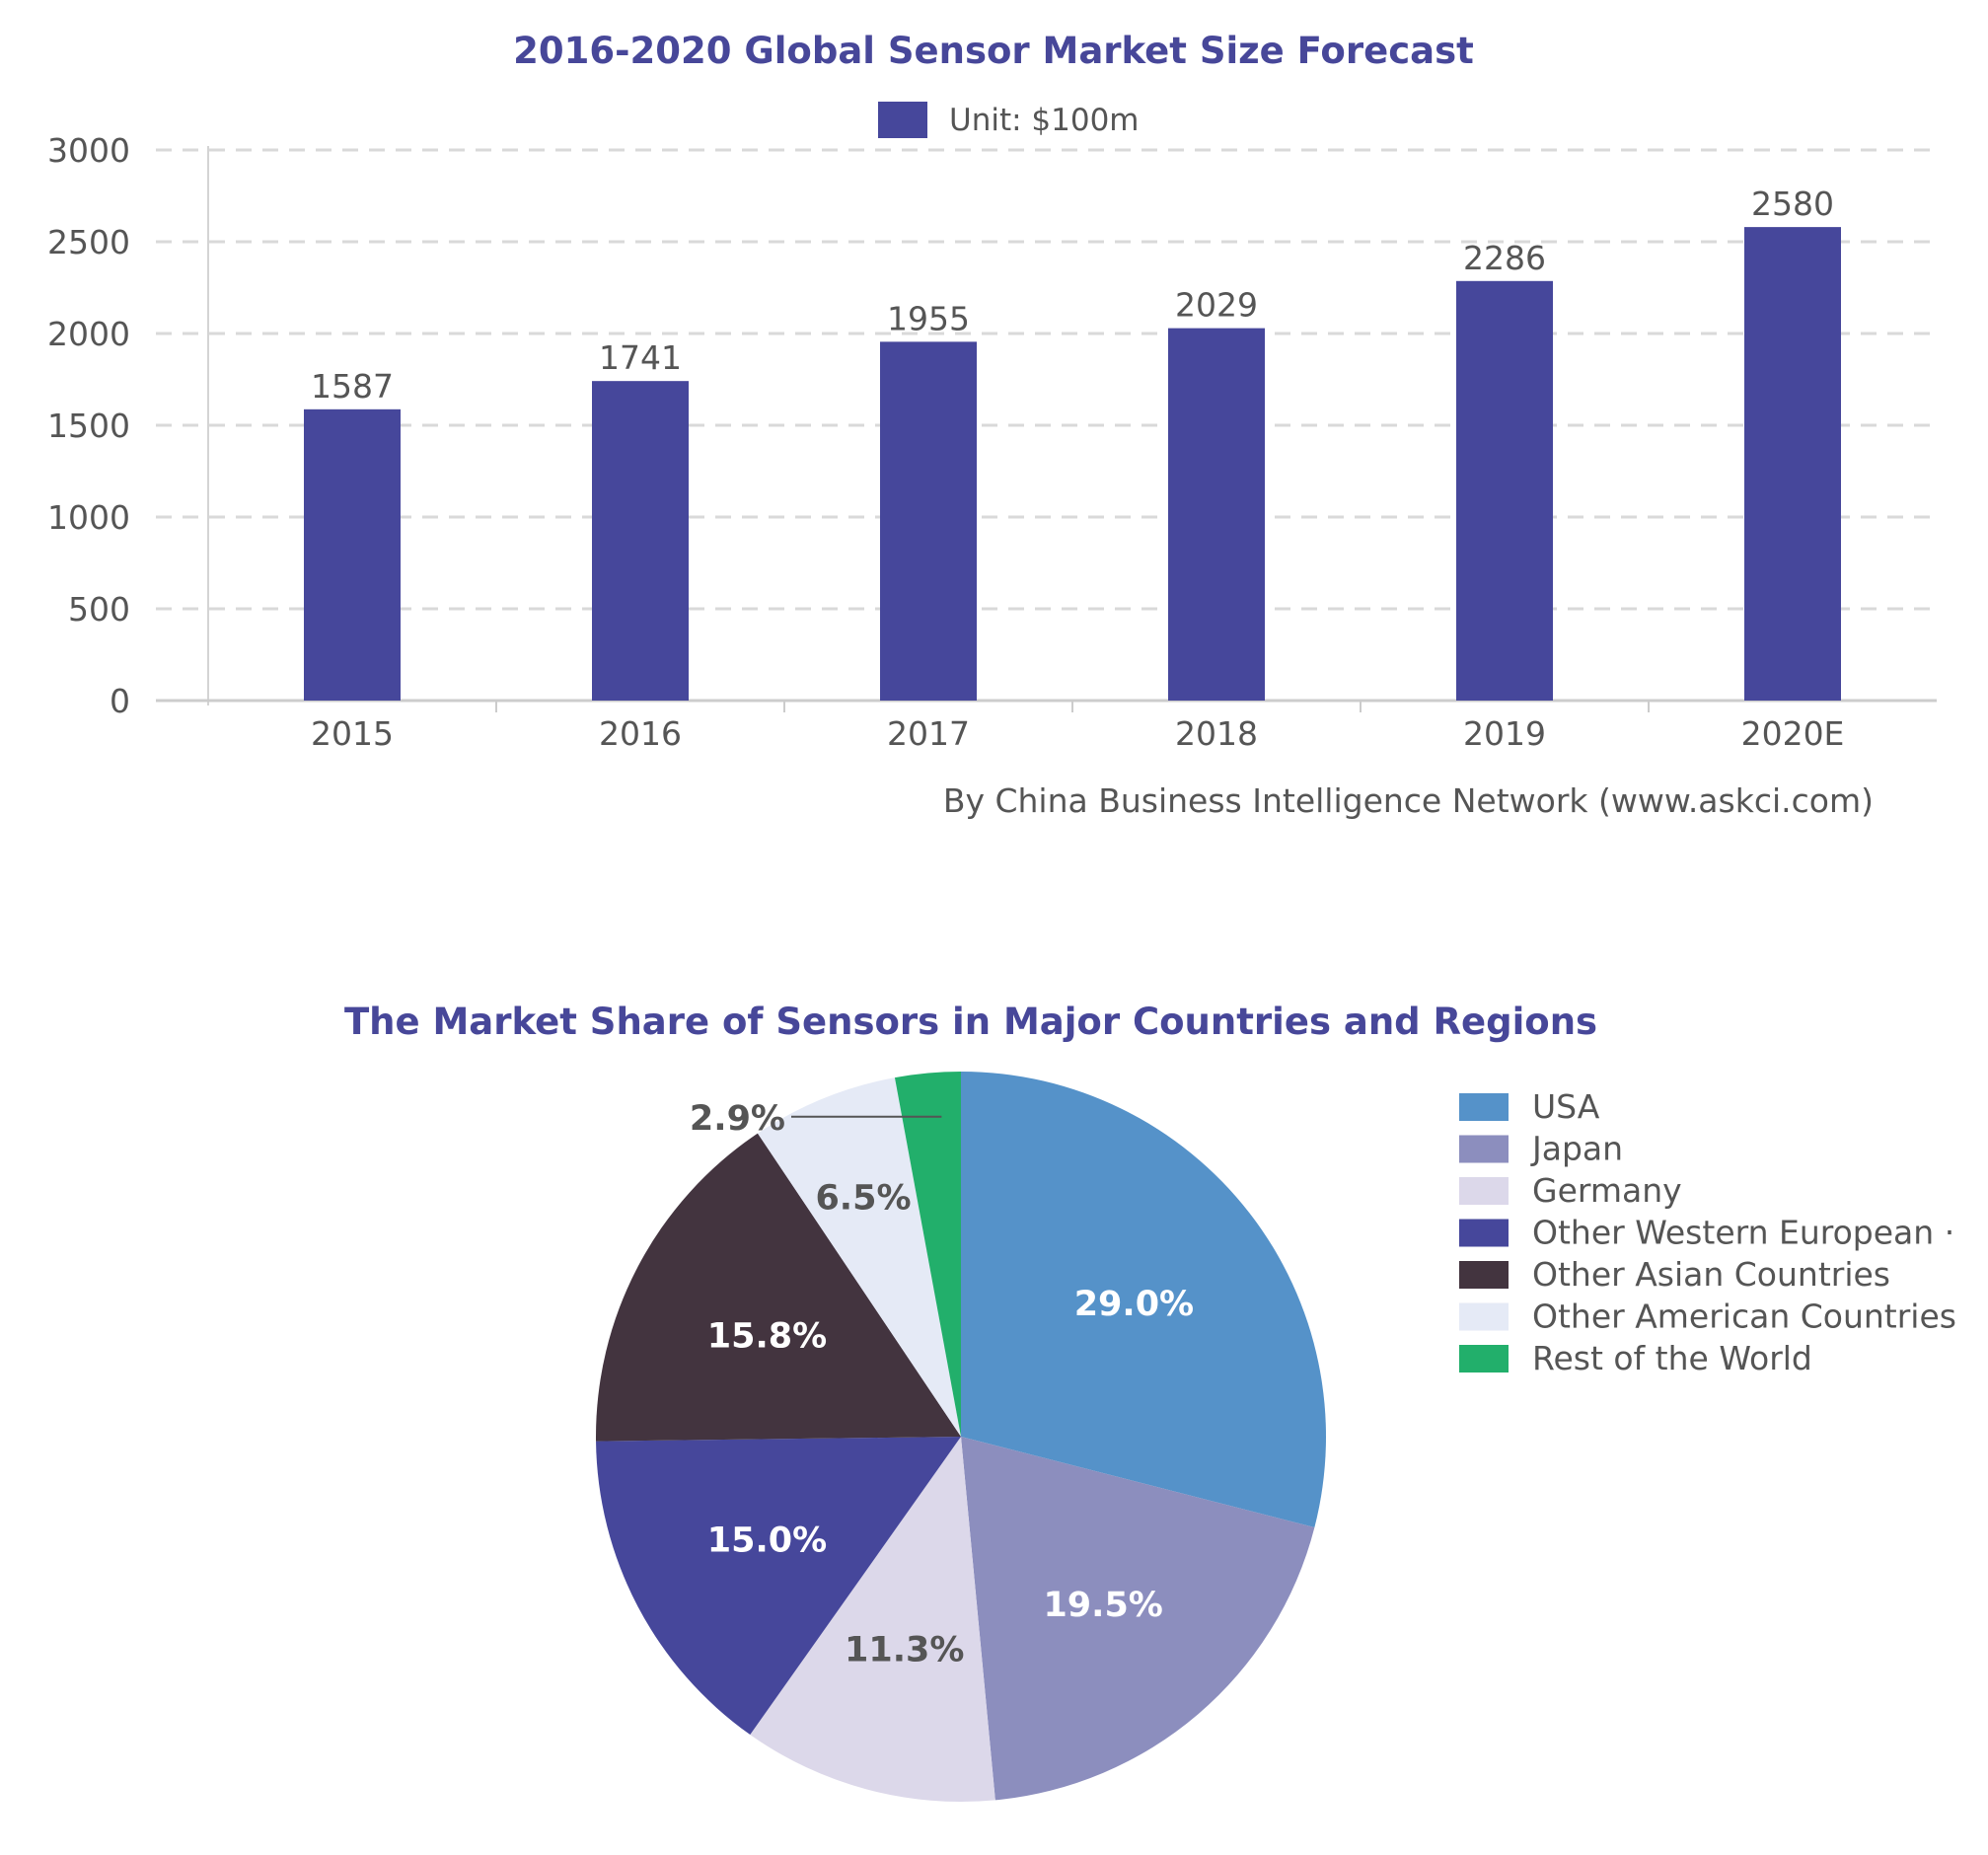 The height and width of the screenshot is (1855, 1988). What do you see at coordinates (352, 554) in the screenshot?
I see `bar-2015` at bounding box center [352, 554].